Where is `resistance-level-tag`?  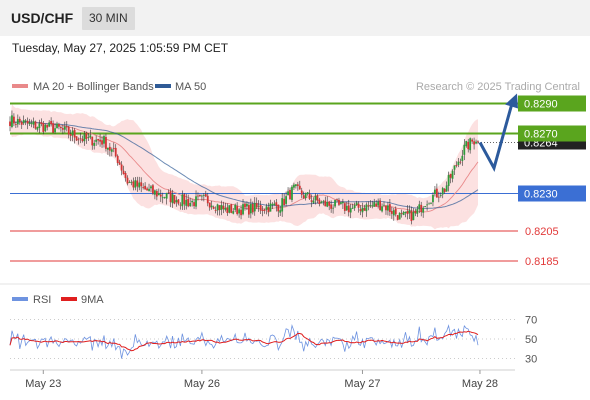
resistance-level-tag is located at coordinates (552, 103).